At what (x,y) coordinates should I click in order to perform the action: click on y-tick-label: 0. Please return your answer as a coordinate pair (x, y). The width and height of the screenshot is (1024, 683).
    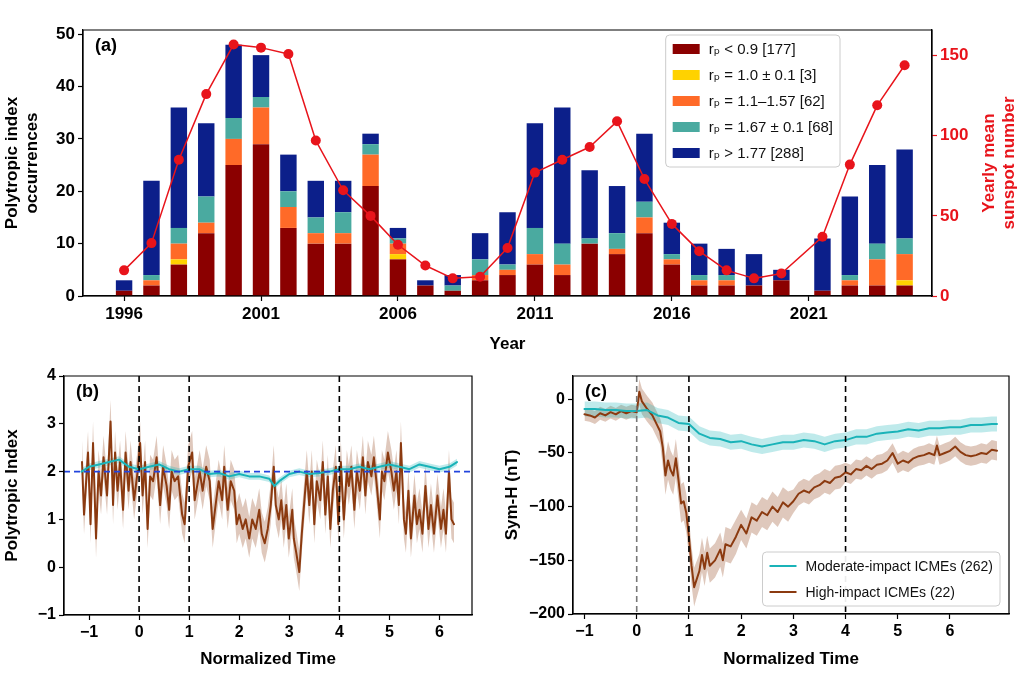
    Looking at the image, I should click on (52, 566).